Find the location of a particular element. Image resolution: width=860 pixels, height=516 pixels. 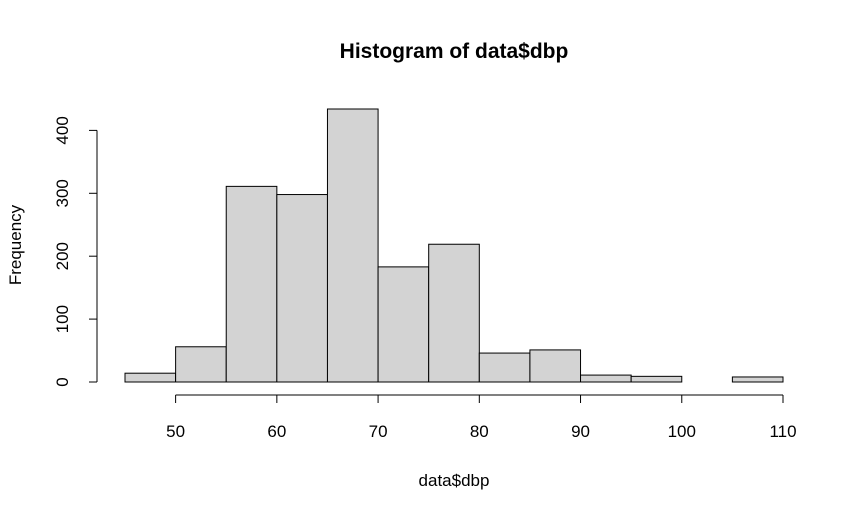

x-tick-label: 60 is located at coordinates (276, 431).